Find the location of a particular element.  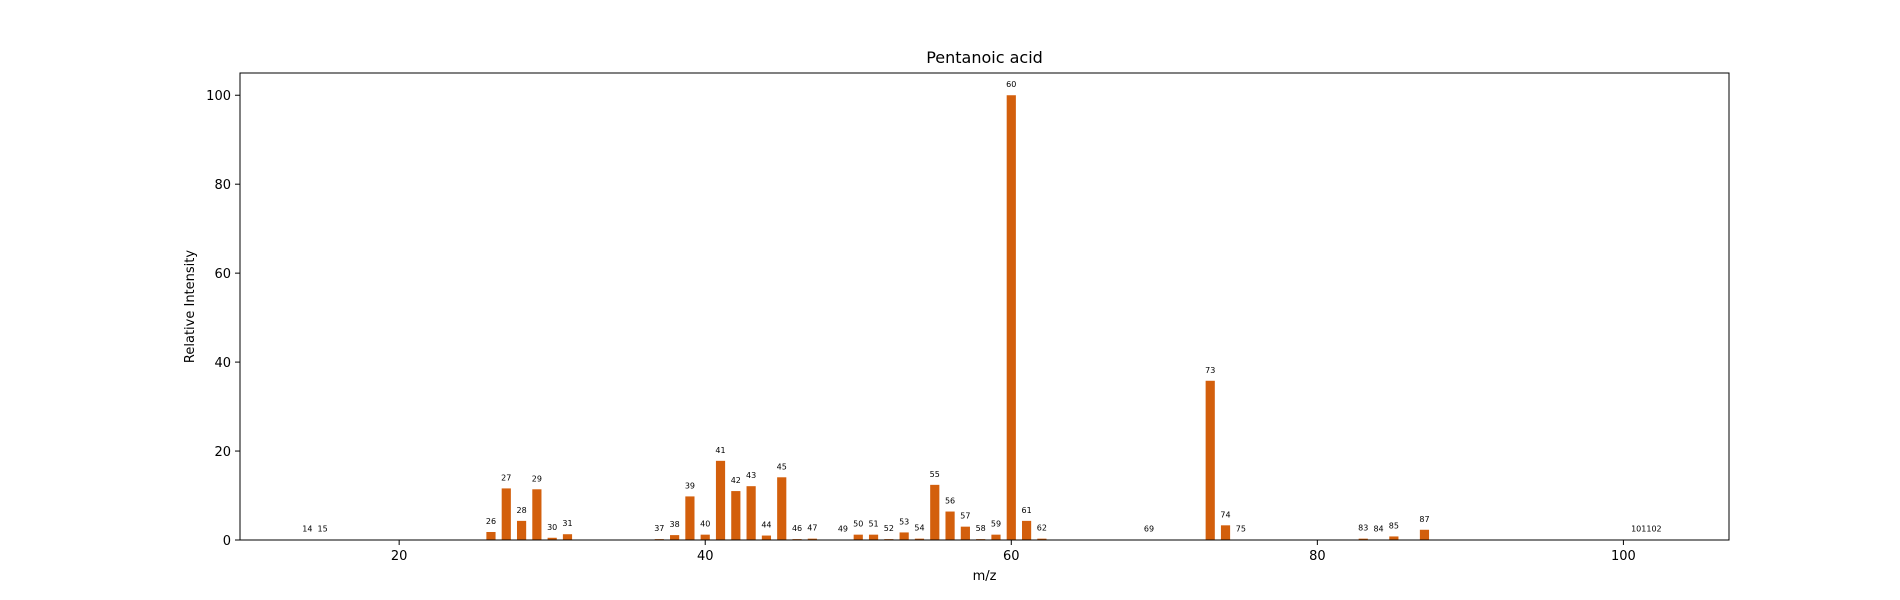

bar-label-102: 102 is located at coordinates (1653, 529).